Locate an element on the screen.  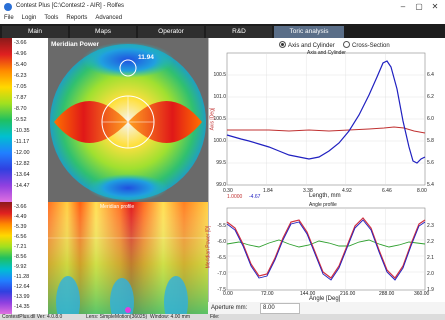
y-left-ticks: -5.5 -6.0 -6.5 -7.0 -7.5 is located at coordinates (218, 258).